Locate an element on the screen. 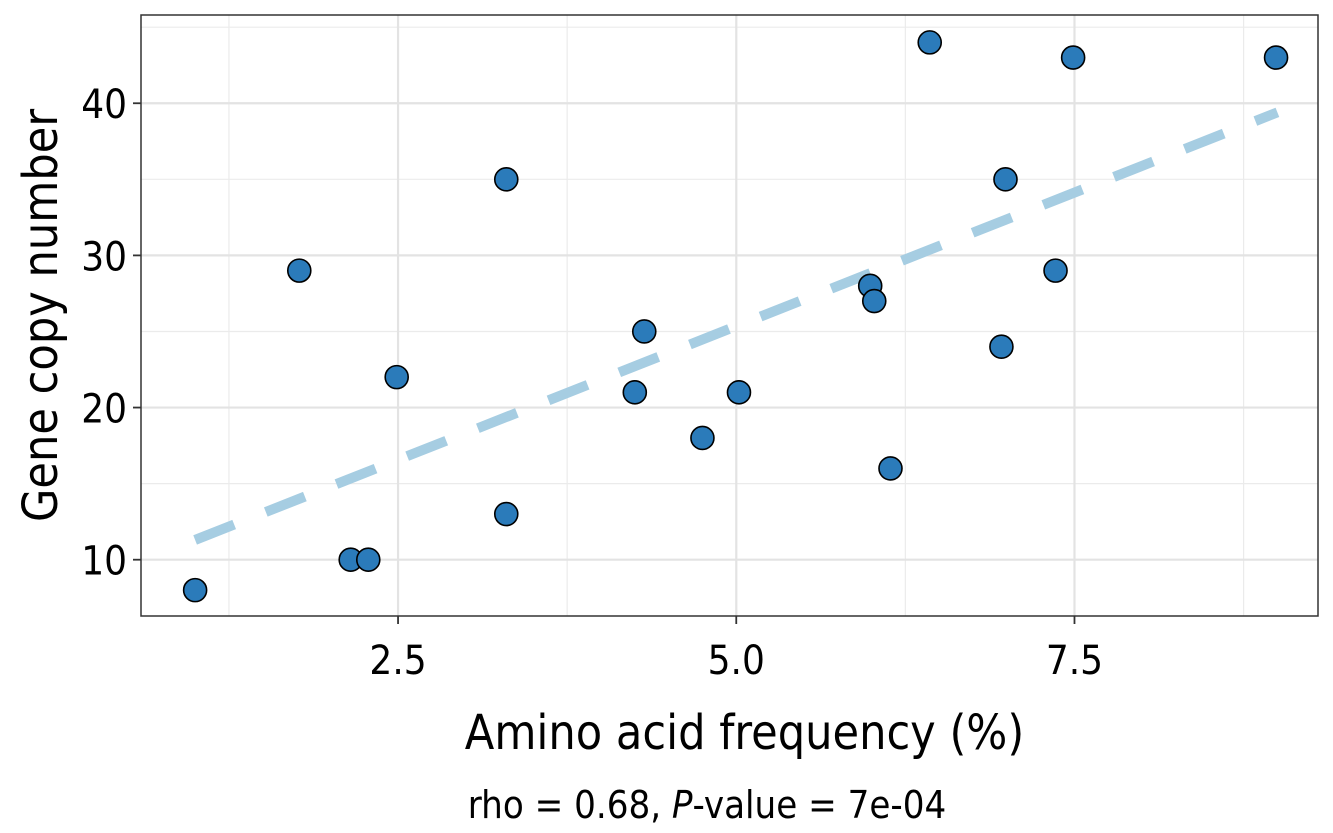 This screenshot has height=833, width=1333. caption-p-symbol: P is located at coordinates (682, 805).